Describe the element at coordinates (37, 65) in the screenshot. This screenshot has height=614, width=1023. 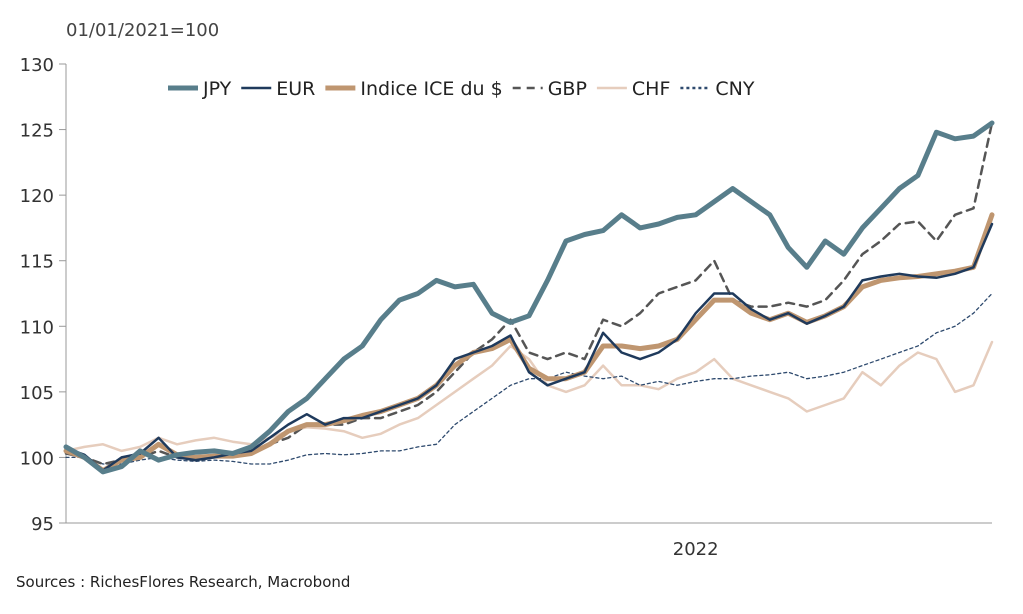
I see `y-tick-label: 130` at that location.